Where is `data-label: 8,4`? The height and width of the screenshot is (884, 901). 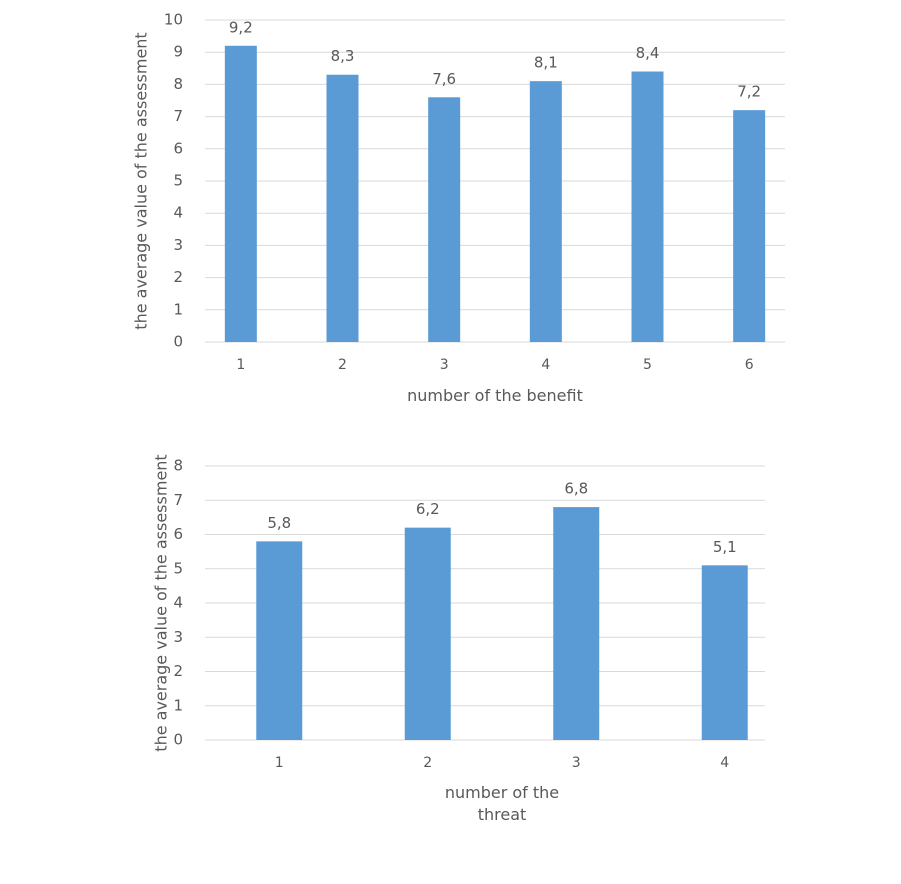 data-label: 8,4 is located at coordinates (648, 53).